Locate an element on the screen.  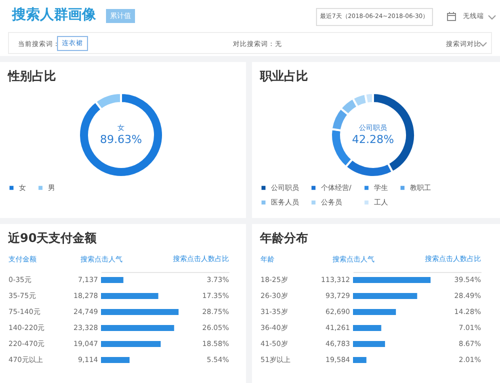
donut-slice is located at coordinates (121, 135).